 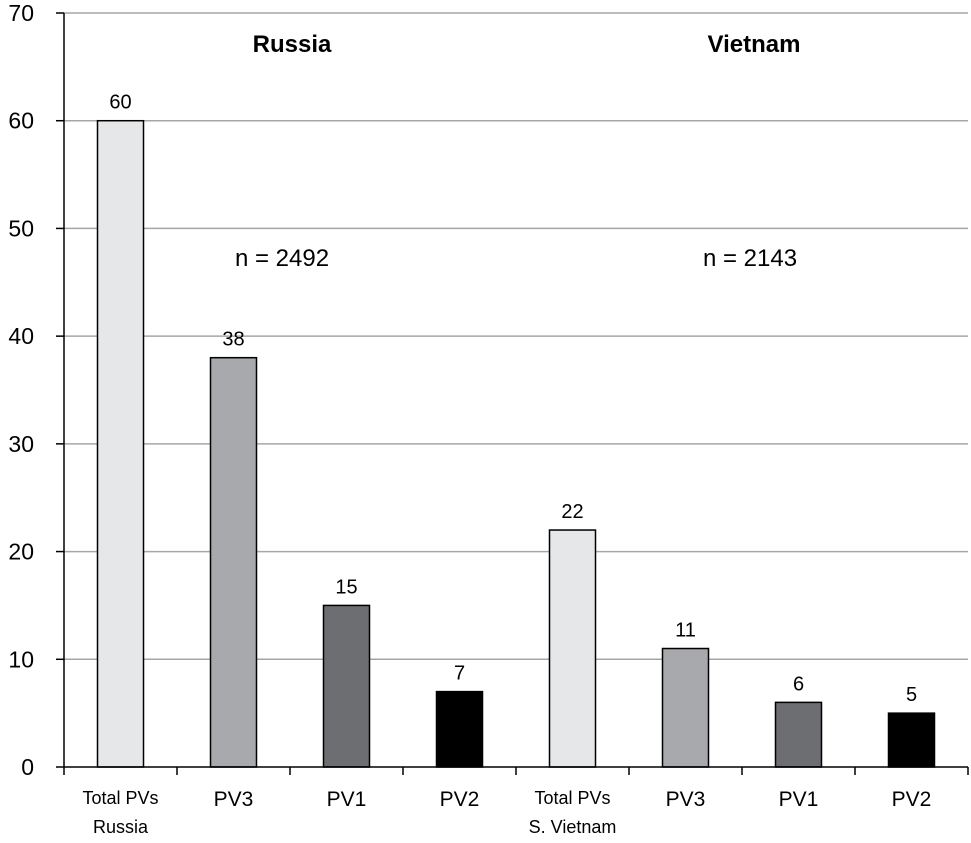 What do you see at coordinates (798, 684) in the screenshot?
I see `value-label-6: 6` at bounding box center [798, 684].